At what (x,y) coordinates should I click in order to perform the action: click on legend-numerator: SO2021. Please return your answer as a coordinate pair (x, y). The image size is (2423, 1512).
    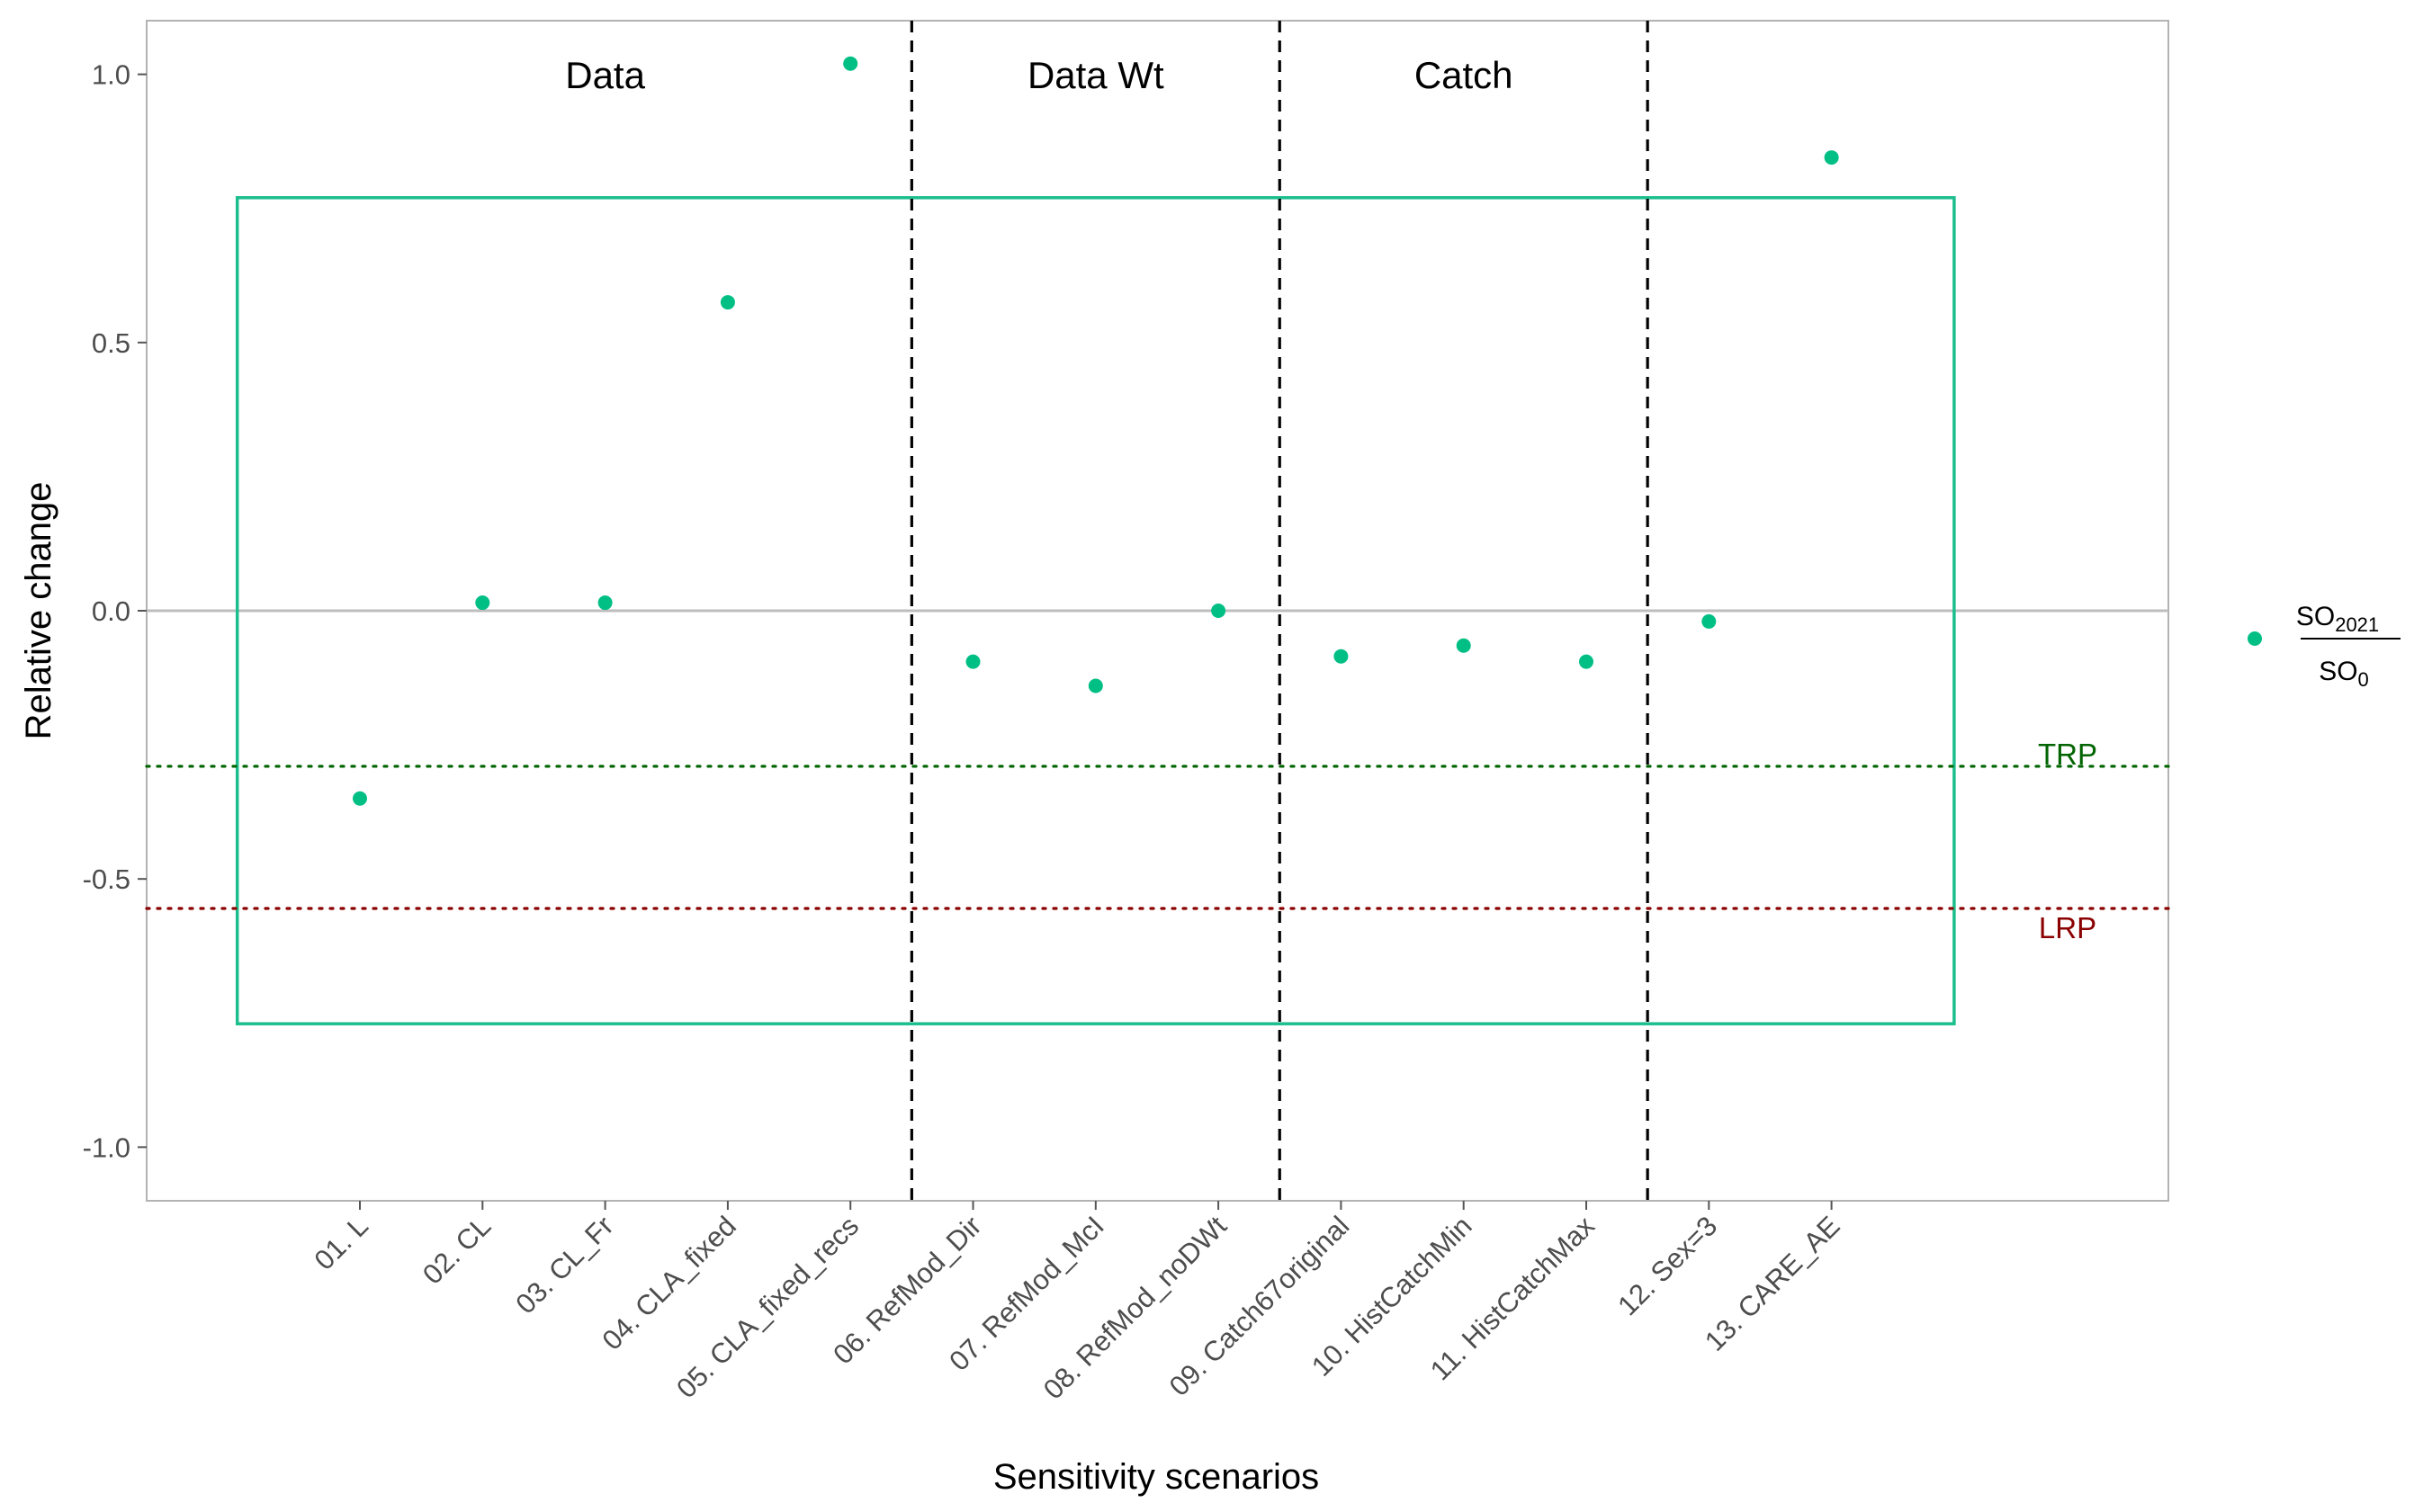
    Looking at the image, I should click on (2337, 619).